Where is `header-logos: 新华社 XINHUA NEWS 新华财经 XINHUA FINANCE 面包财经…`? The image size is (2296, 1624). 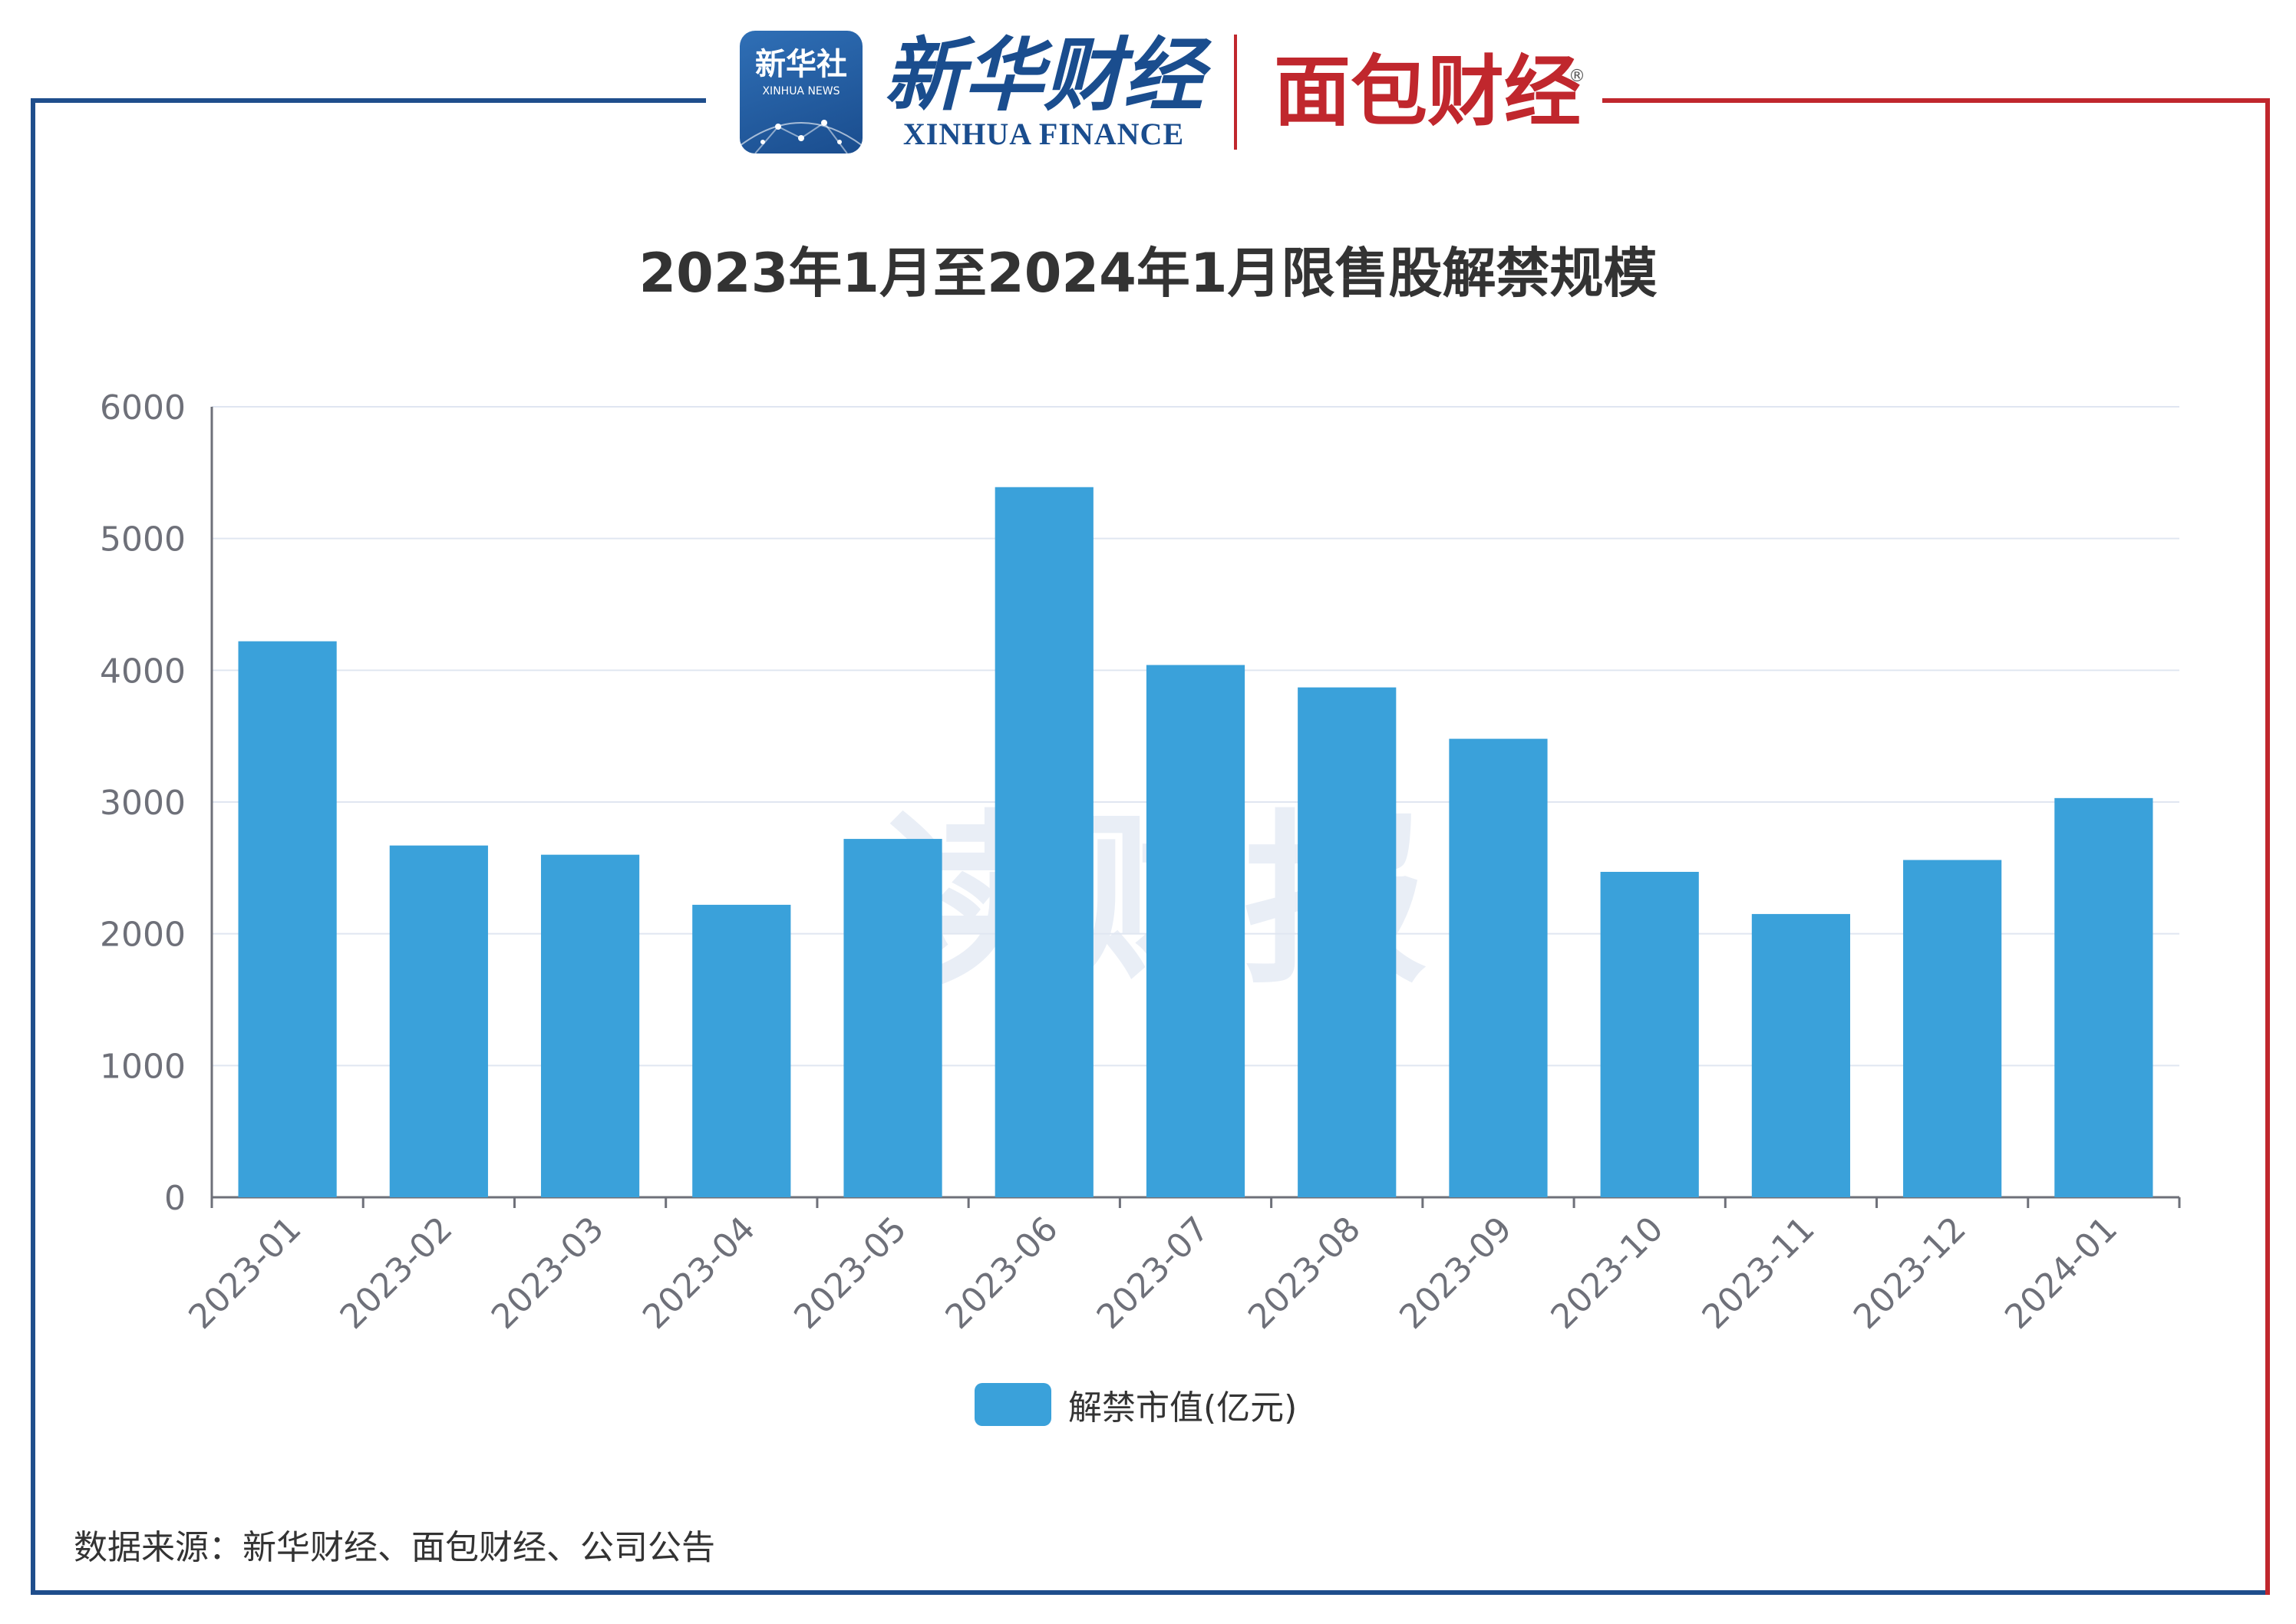
header-logos: 新华社 XINHUA NEWS 新华财经 XINHUA FINANCE 面包财经… is located at coordinates (1158, 92).